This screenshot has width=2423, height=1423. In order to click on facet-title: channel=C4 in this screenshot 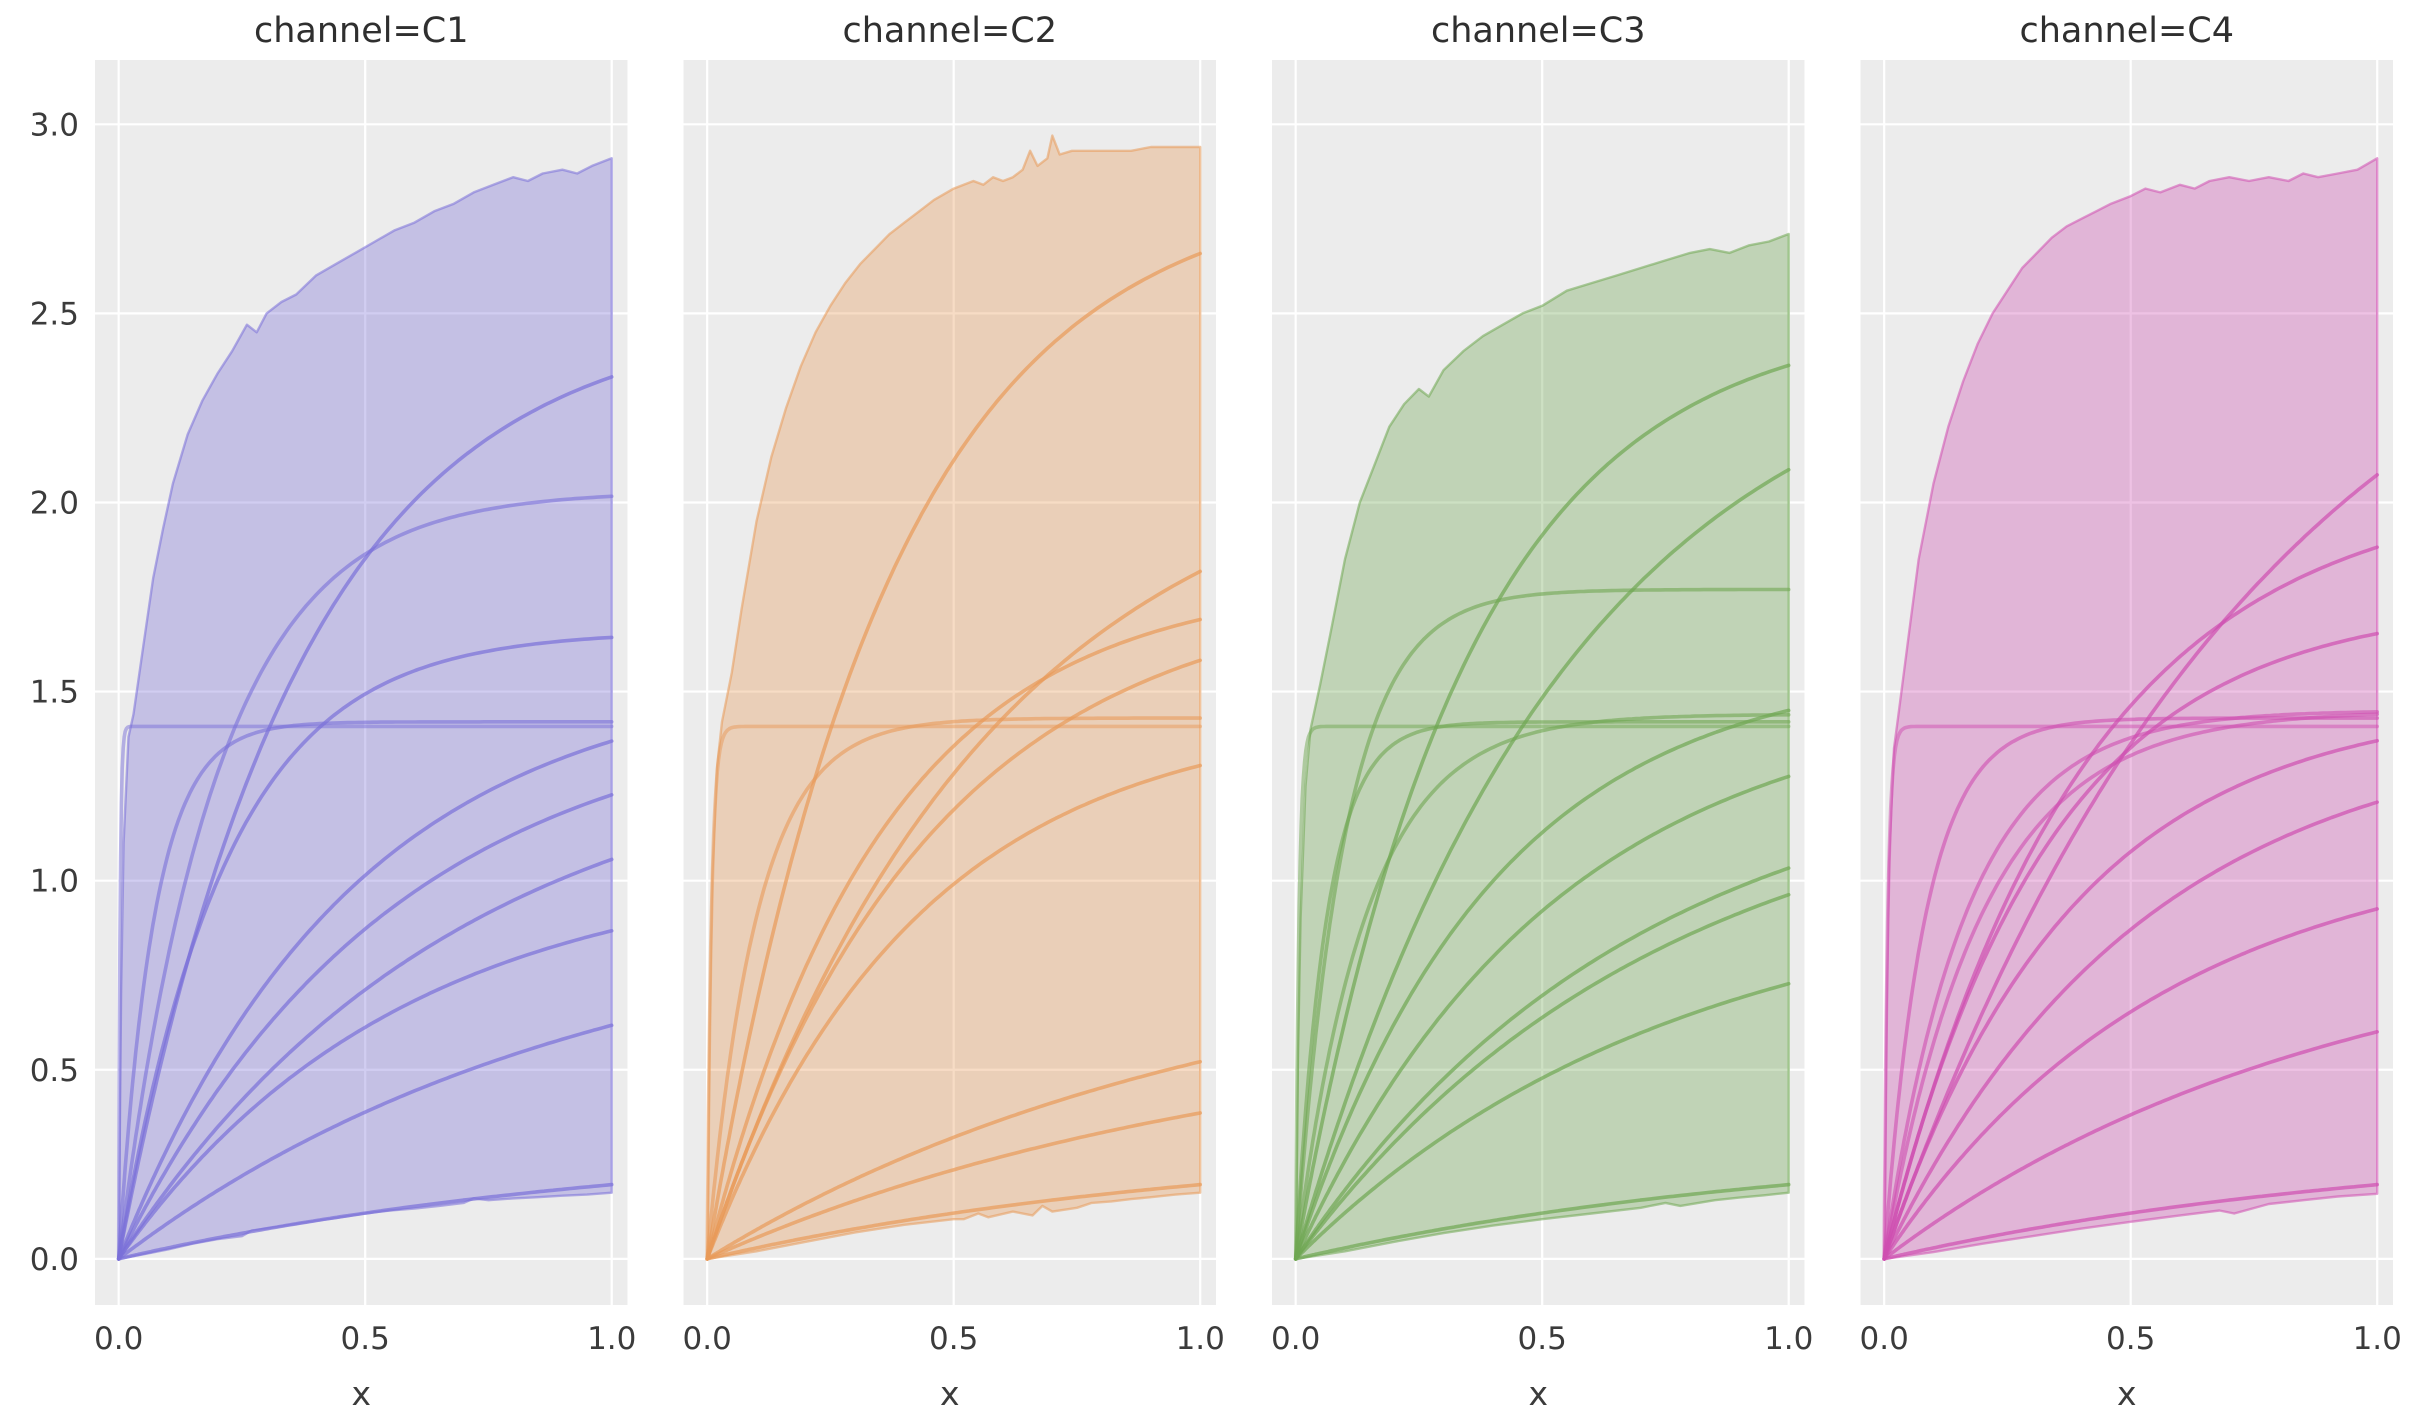, I will do `click(2126, 31)`.